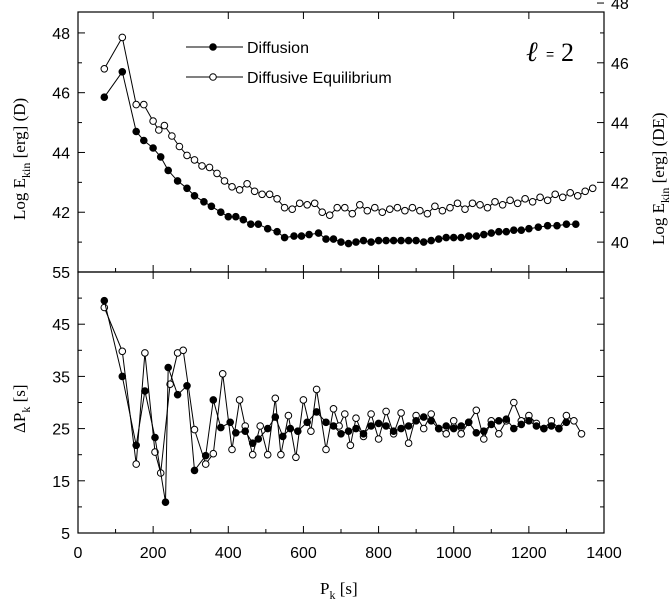  Describe the element at coordinates (620, 183) in the screenshot. I see `top-right-y-tick-label: 42` at that location.